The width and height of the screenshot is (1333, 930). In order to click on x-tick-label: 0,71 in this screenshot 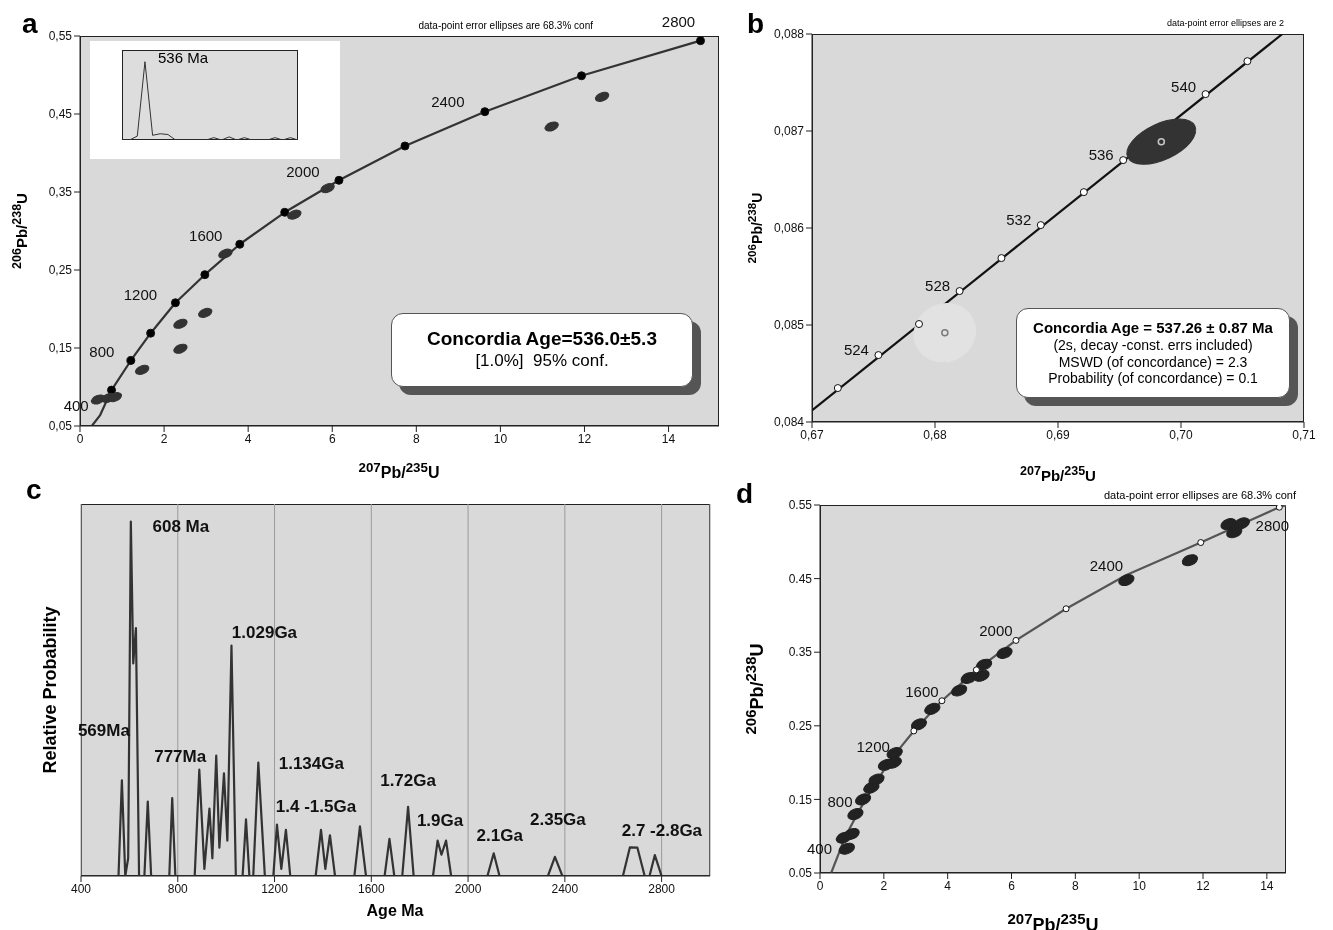, I will do `click(1304, 434)`.